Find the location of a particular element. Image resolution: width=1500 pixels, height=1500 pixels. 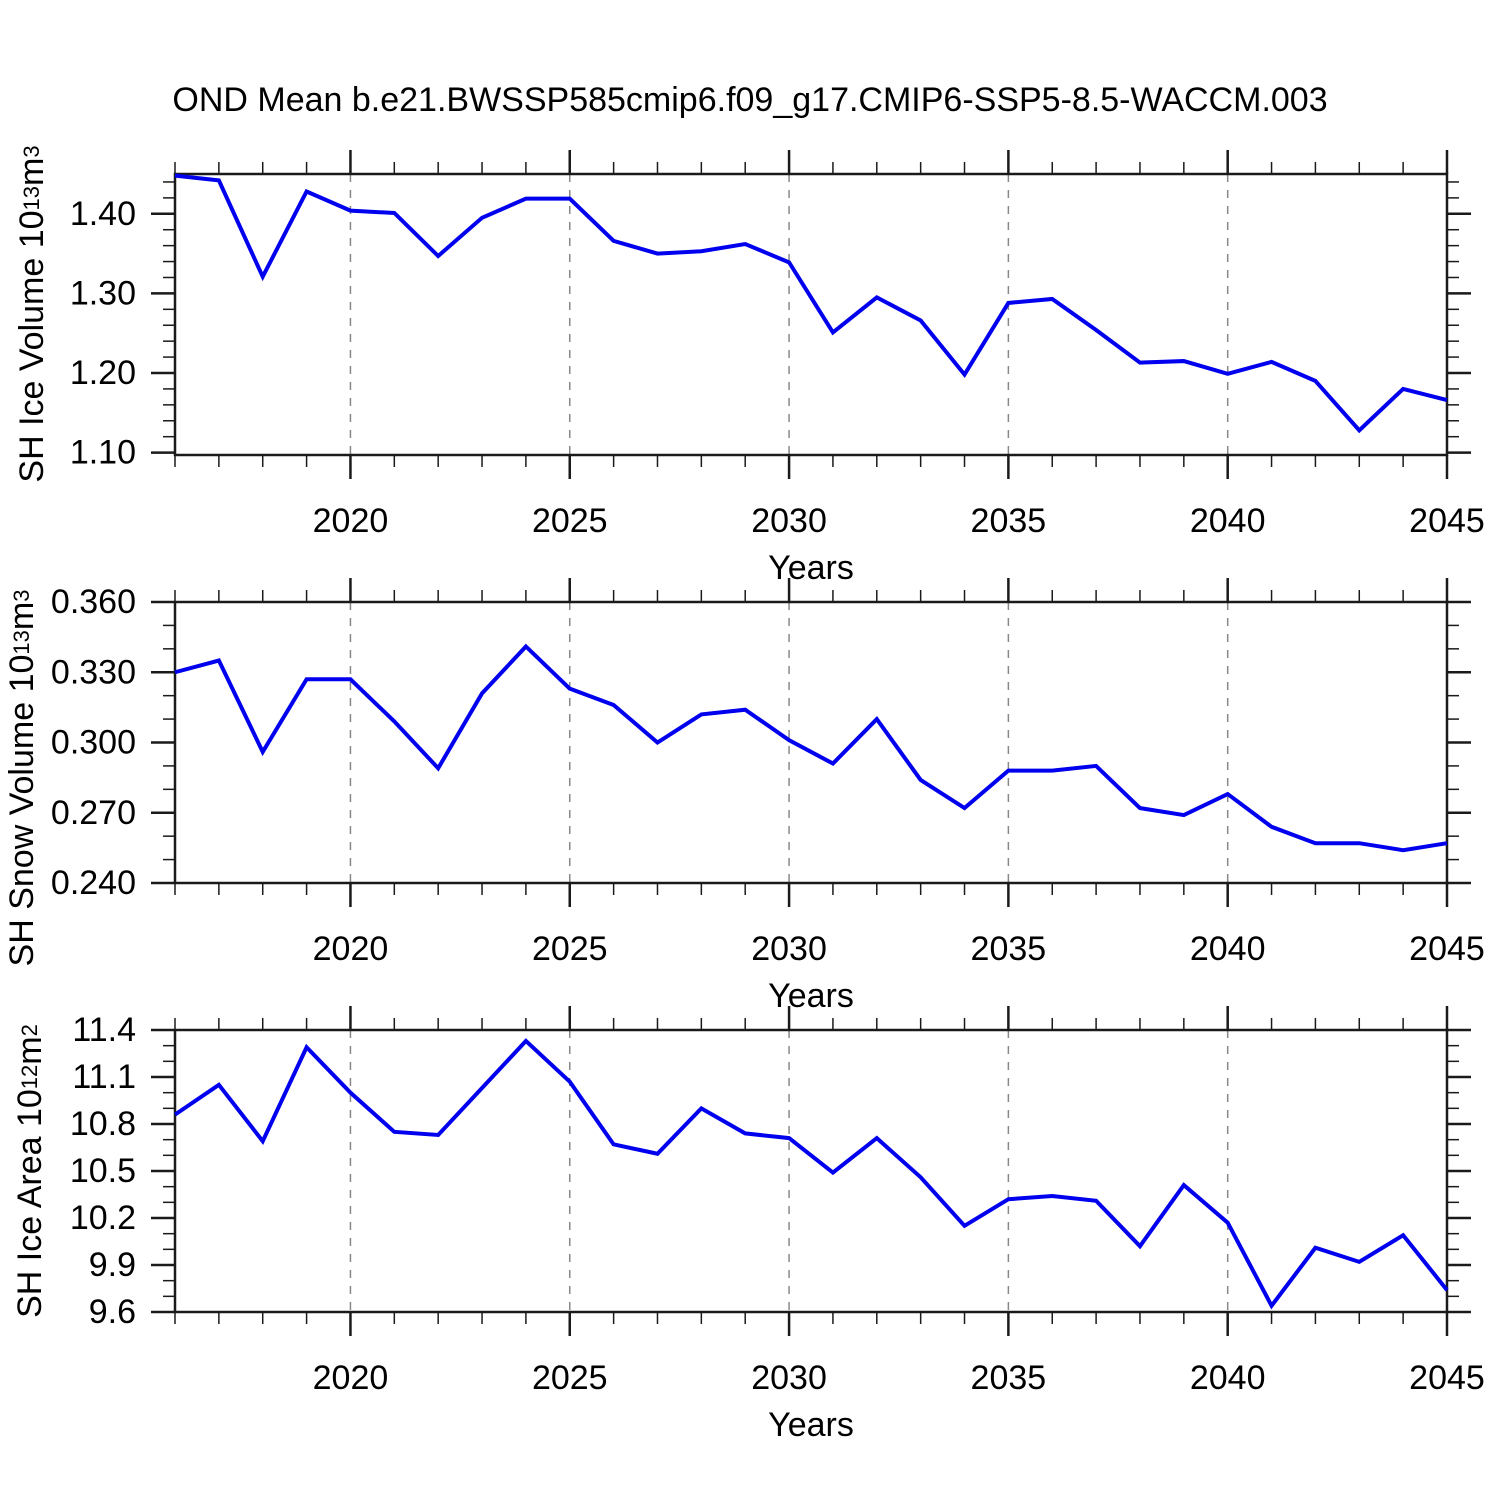

y-tick-label: 0.330 is located at coordinates (93, 672).